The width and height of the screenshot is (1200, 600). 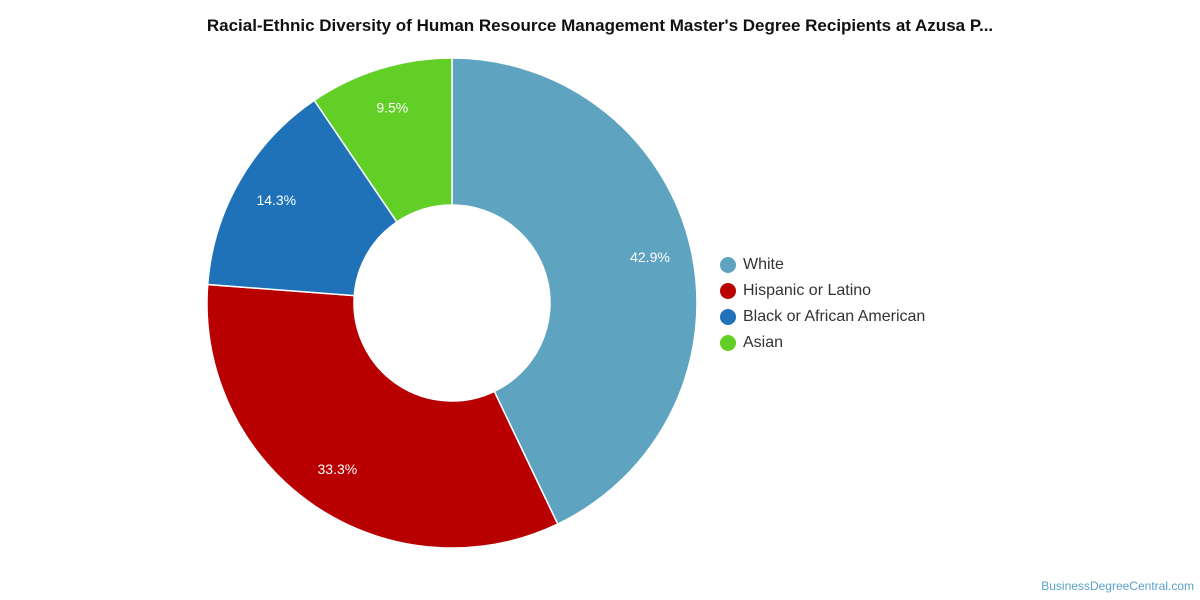 What do you see at coordinates (650, 257) in the screenshot?
I see `slice-label-white: 42.9%` at bounding box center [650, 257].